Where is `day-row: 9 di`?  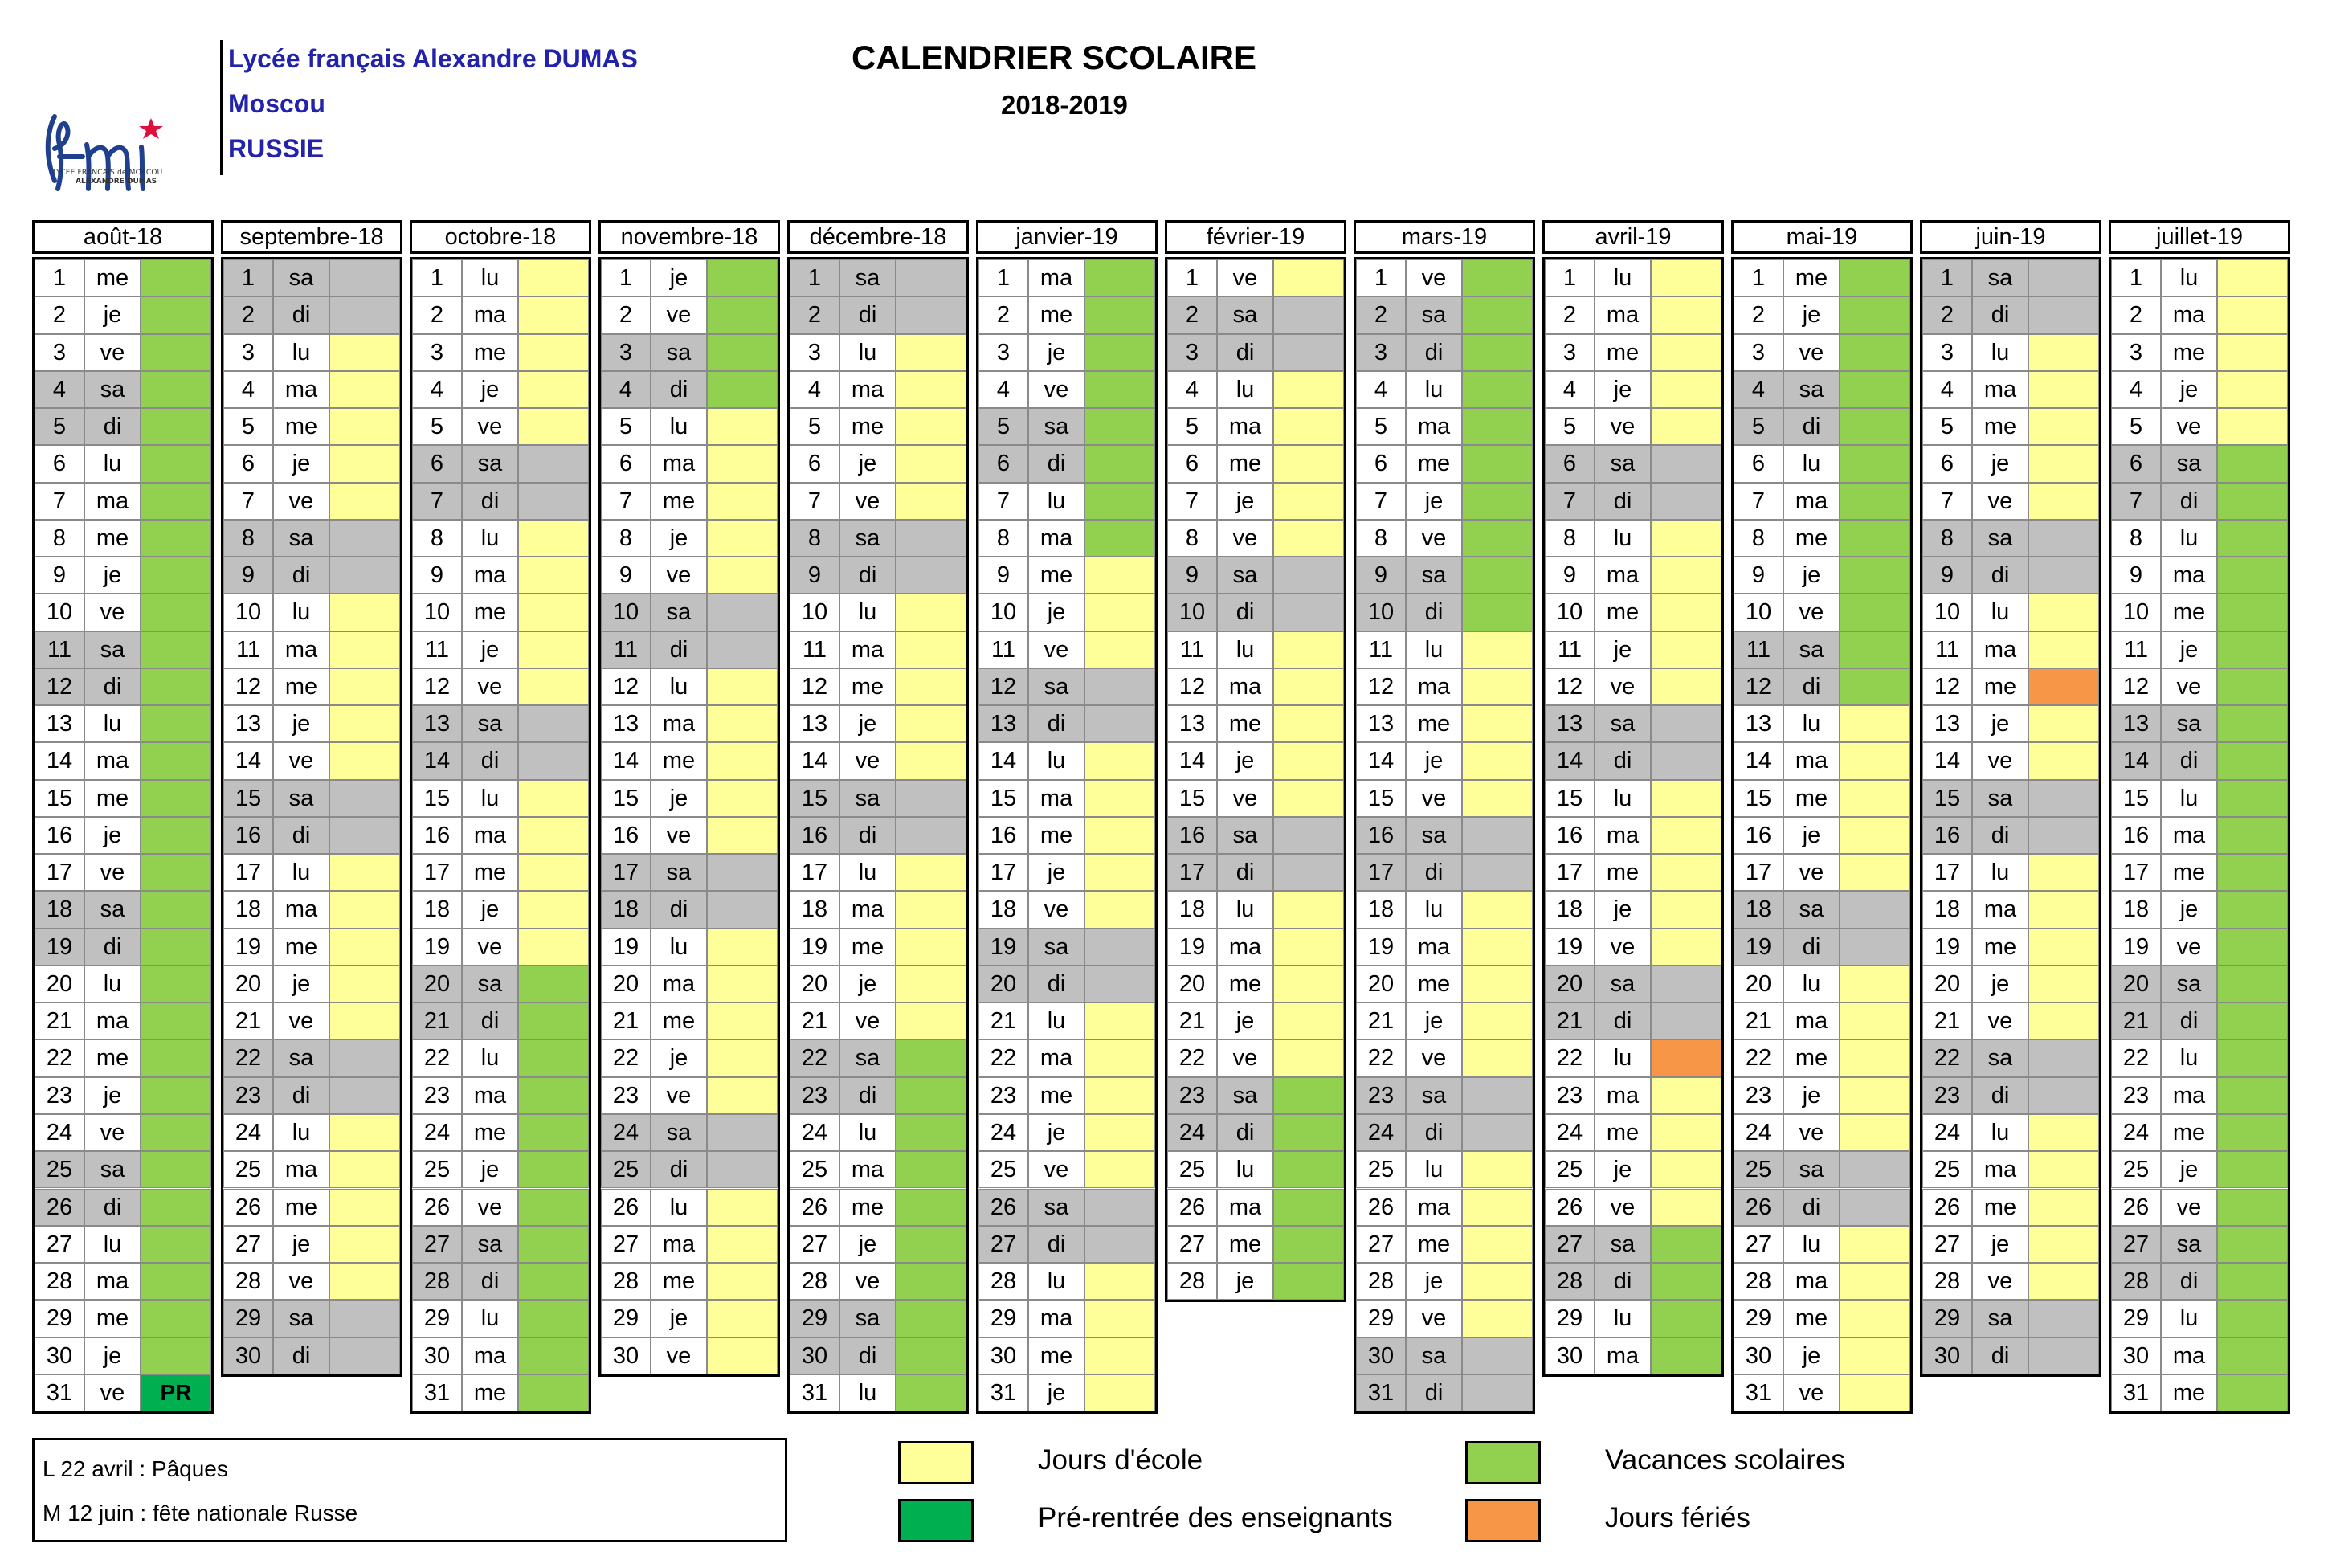
day-row: 9 di is located at coordinates (878, 575).